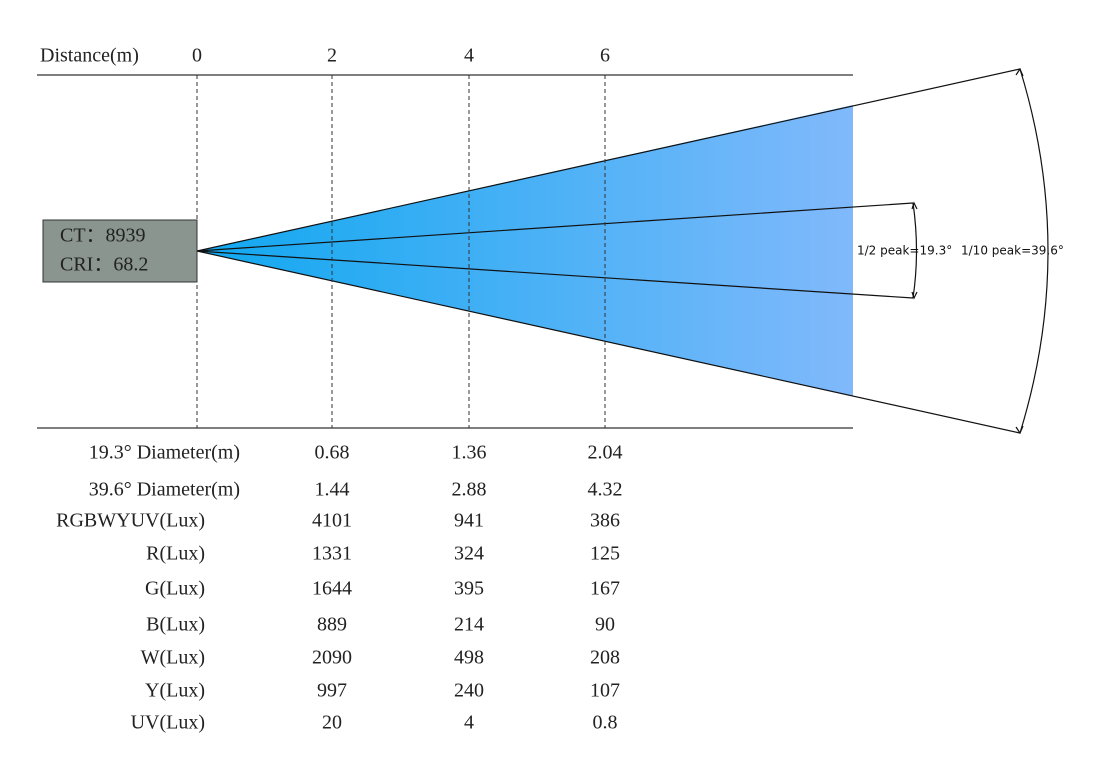  What do you see at coordinates (469, 589) in the screenshot?
I see `row-value: 395` at bounding box center [469, 589].